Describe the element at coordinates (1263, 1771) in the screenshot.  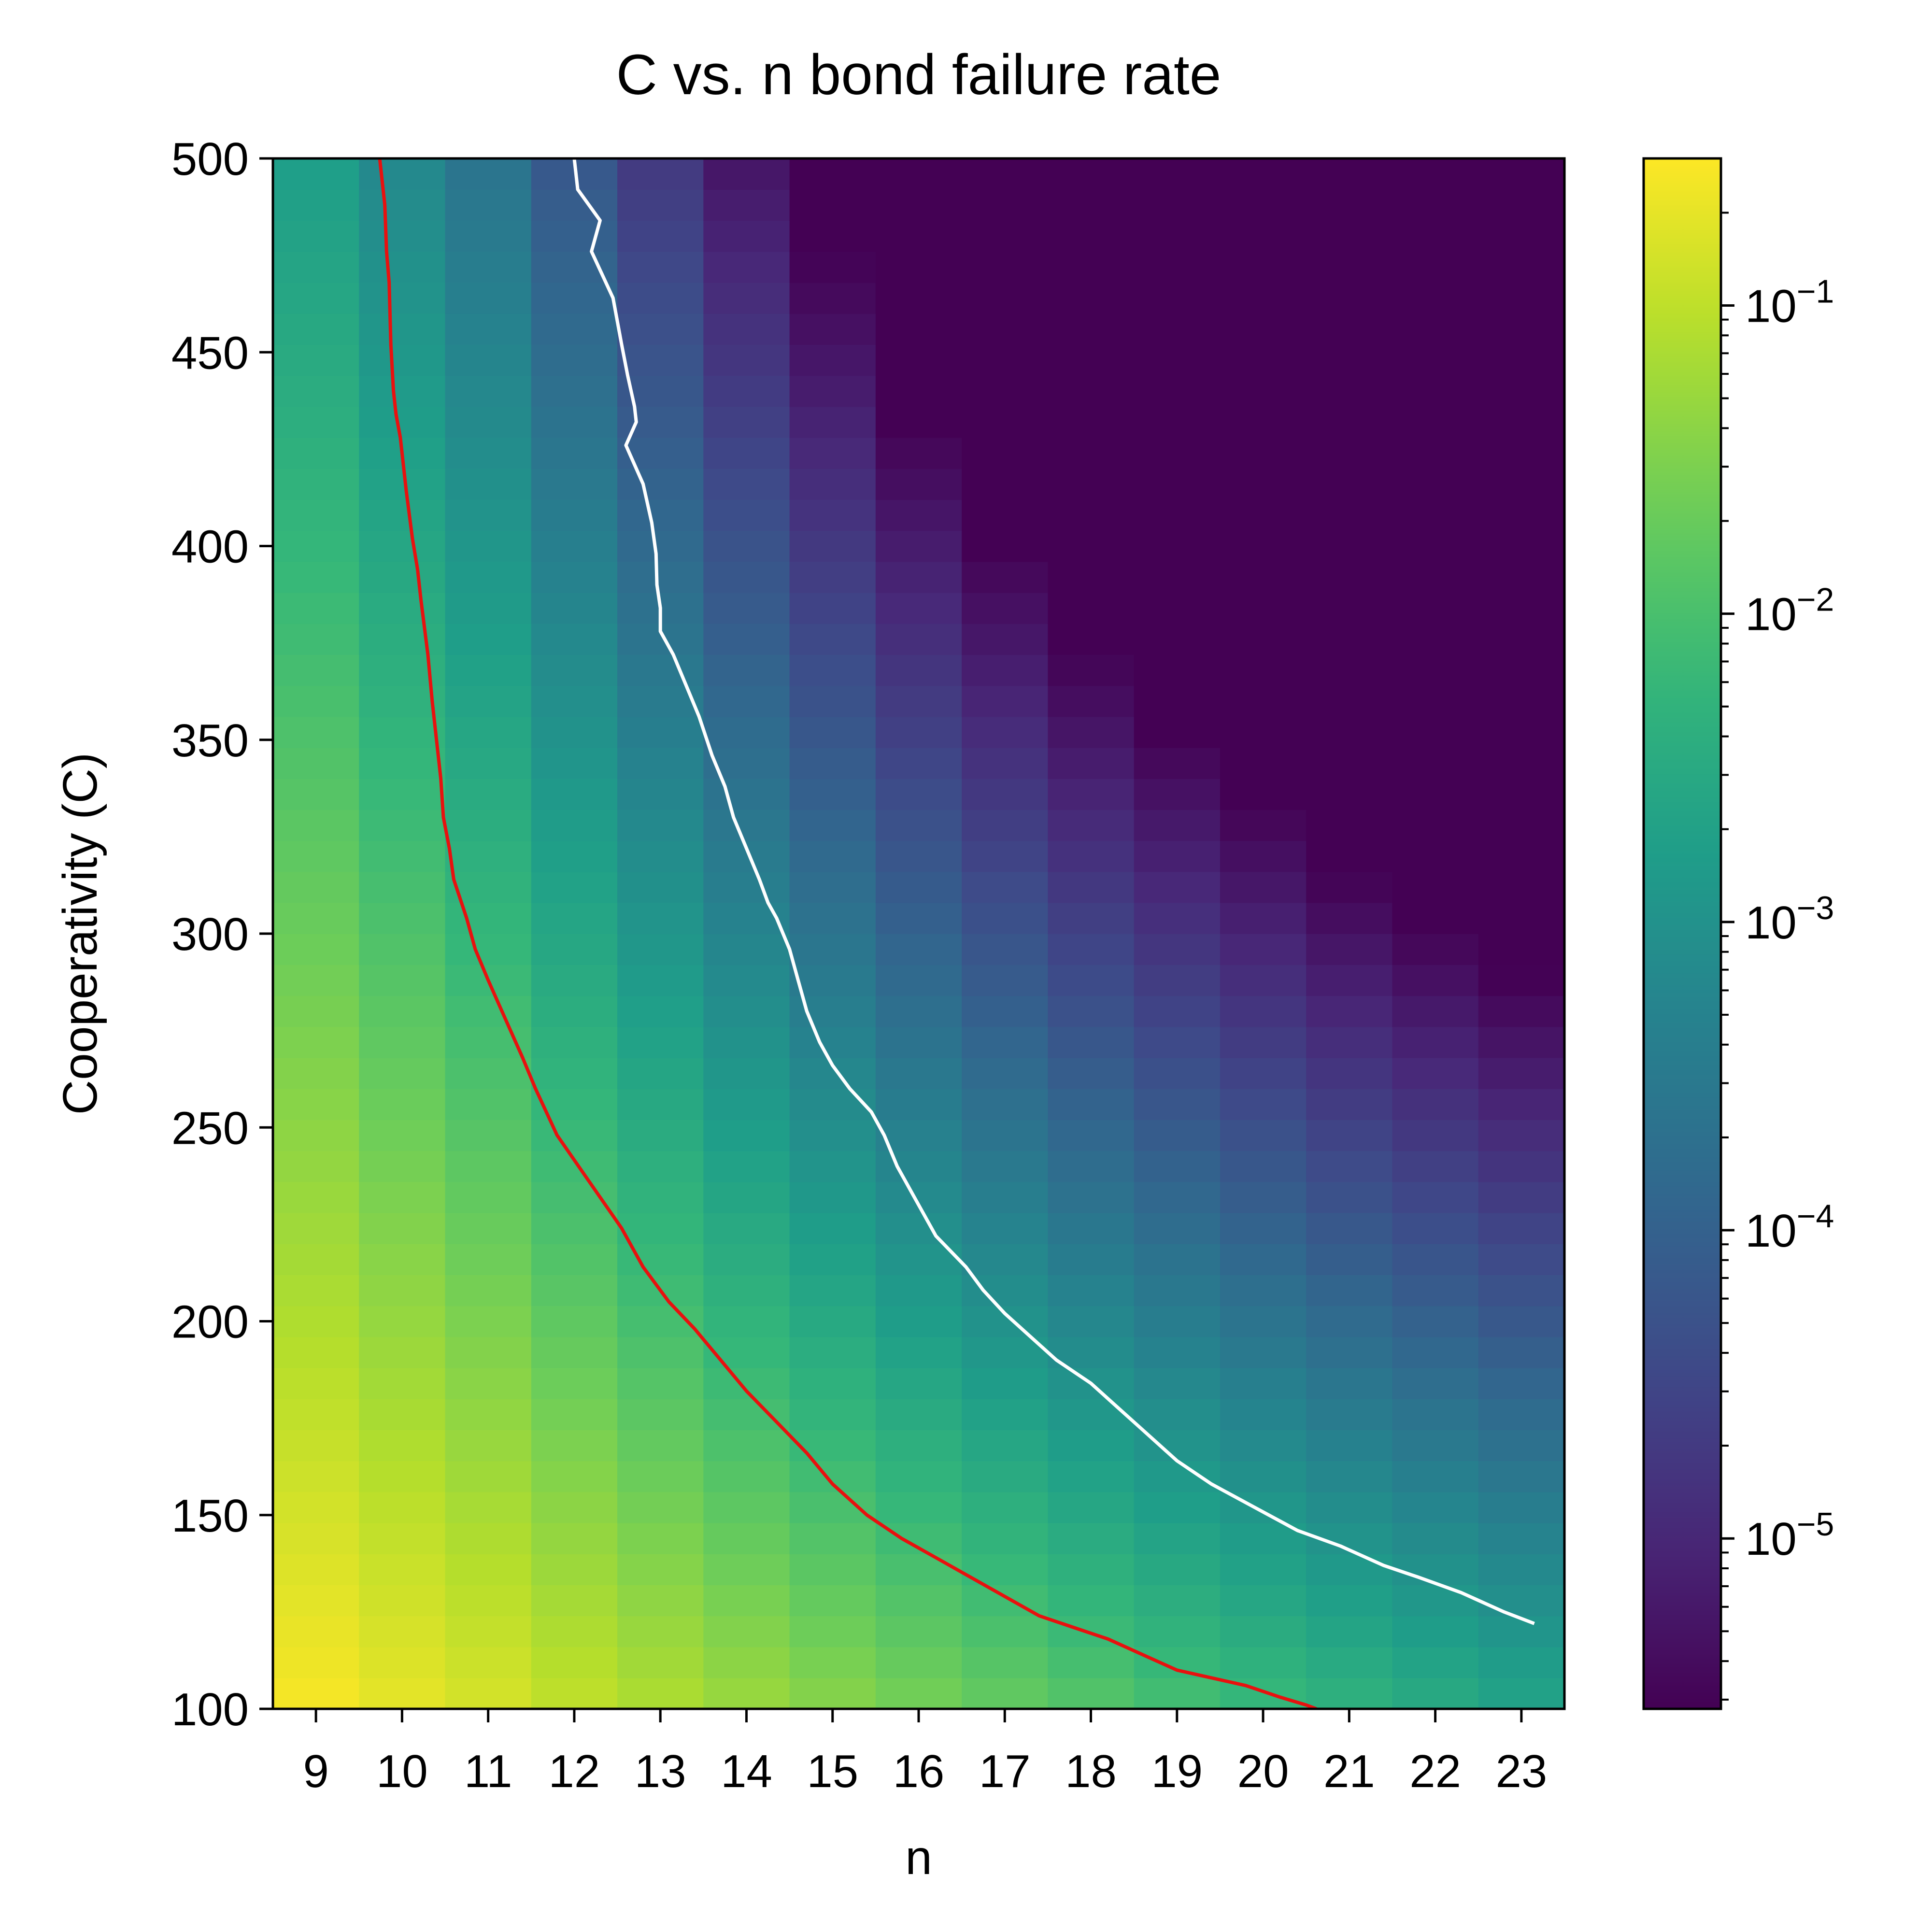
I see `x-tick-label: 20` at that location.